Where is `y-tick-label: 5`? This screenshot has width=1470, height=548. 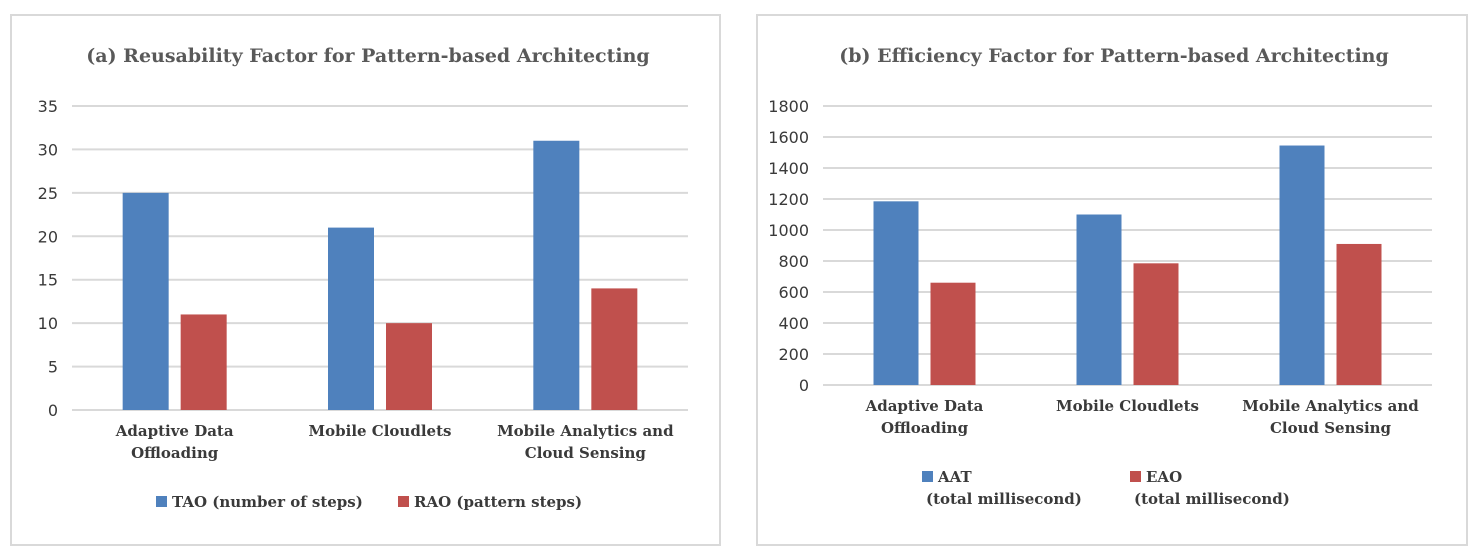 y-tick-label: 5 is located at coordinates (53, 367).